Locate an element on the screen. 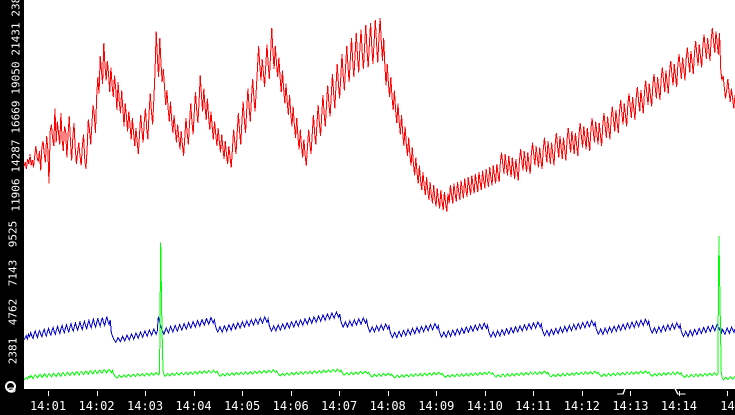 The image size is (735, 415). y-axis-tick-label: 16669 is located at coordinates (16, 117).